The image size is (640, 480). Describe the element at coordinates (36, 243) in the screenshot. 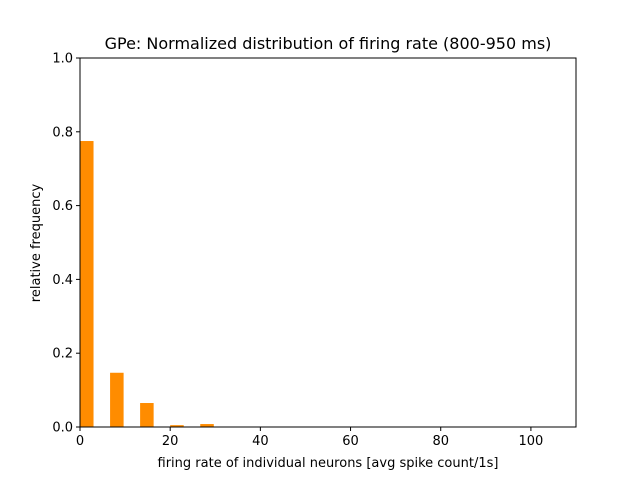

I see `y-axis-label: relative frequency` at that location.